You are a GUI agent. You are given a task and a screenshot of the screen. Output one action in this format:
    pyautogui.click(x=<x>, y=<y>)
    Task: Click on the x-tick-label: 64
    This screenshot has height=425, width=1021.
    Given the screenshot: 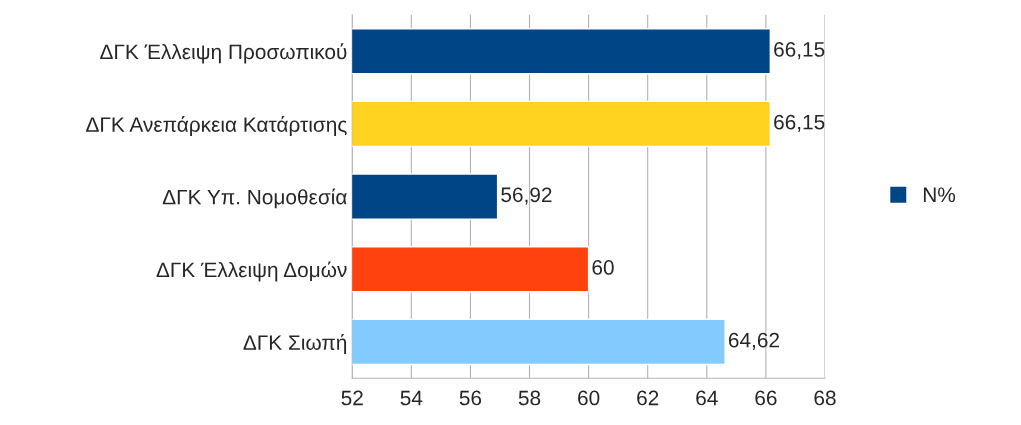 What is the action you would take?
    pyautogui.click(x=707, y=398)
    